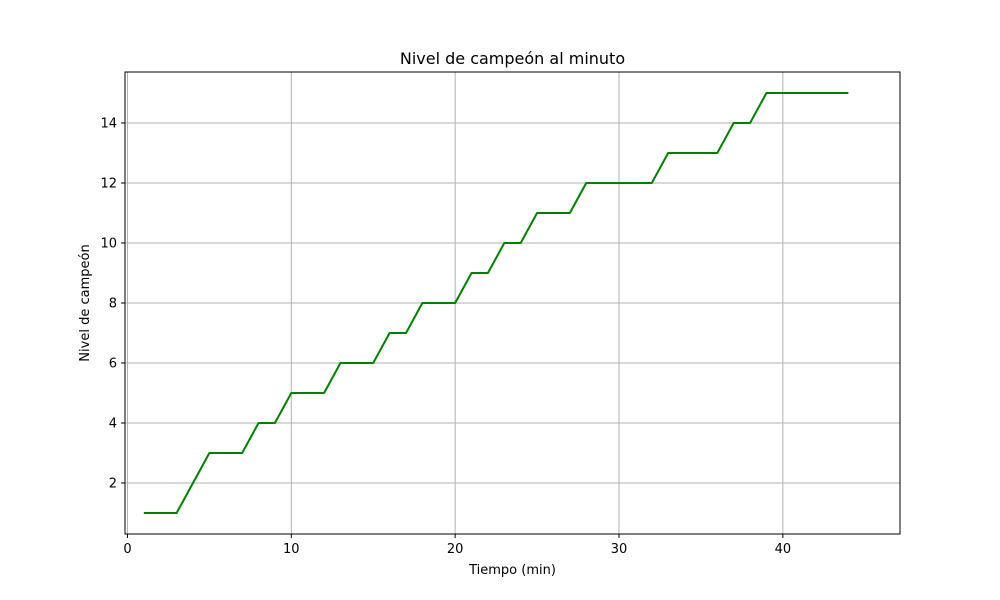 The image size is (1000, 600). Describe the element at coordinates (127, 549) in the screenshot. I see `x-tick-label: 0` at that location.